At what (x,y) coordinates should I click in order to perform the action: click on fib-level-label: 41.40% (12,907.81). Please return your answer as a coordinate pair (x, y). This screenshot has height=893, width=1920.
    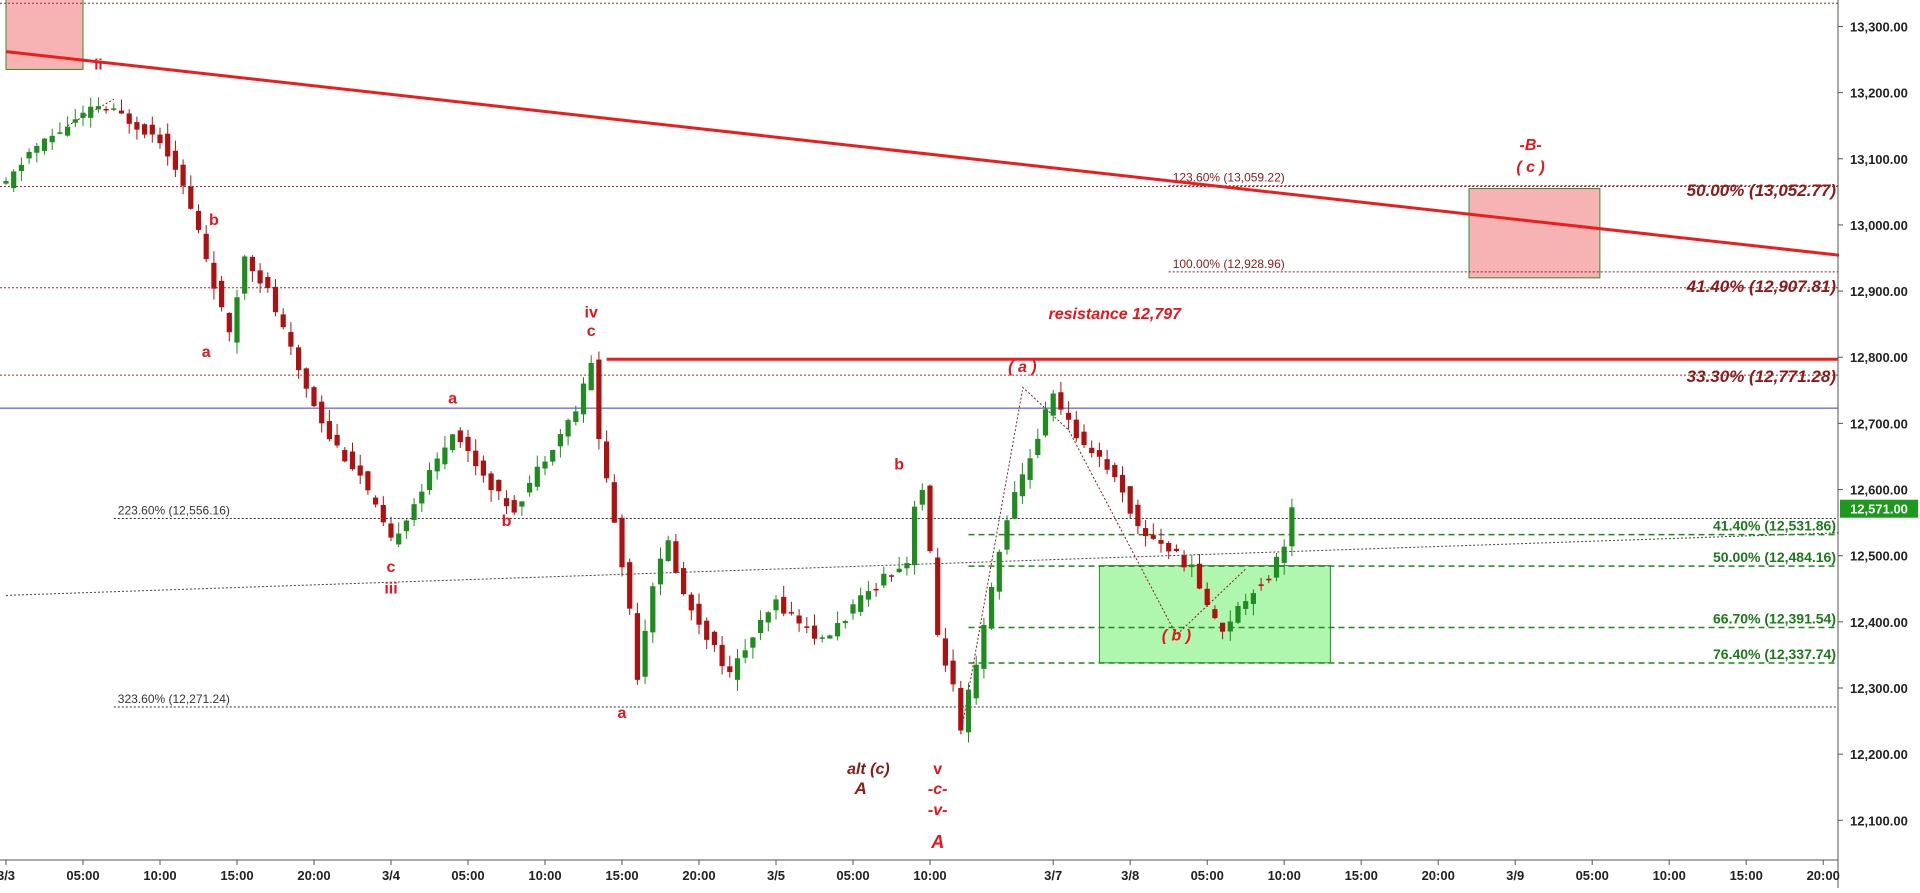
    Looking at the image, I should click on (1761, 286).